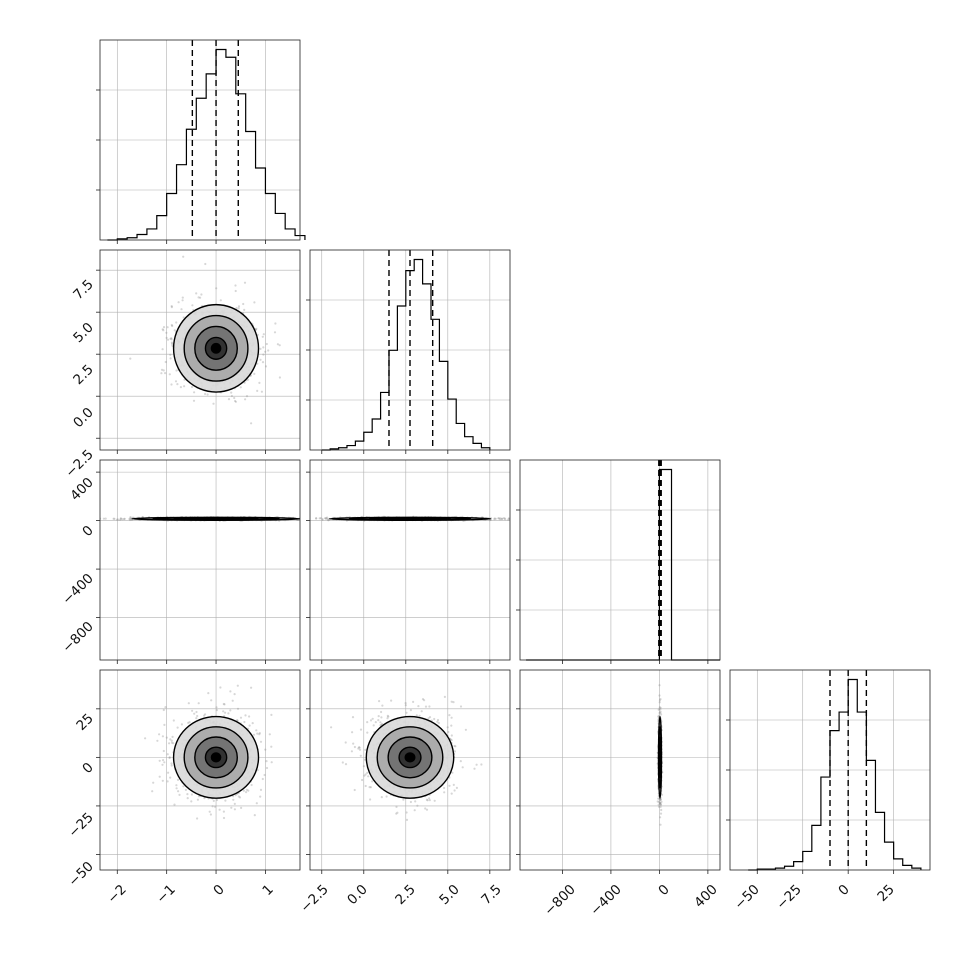  I want to click on density-peak, so click(216, 348).